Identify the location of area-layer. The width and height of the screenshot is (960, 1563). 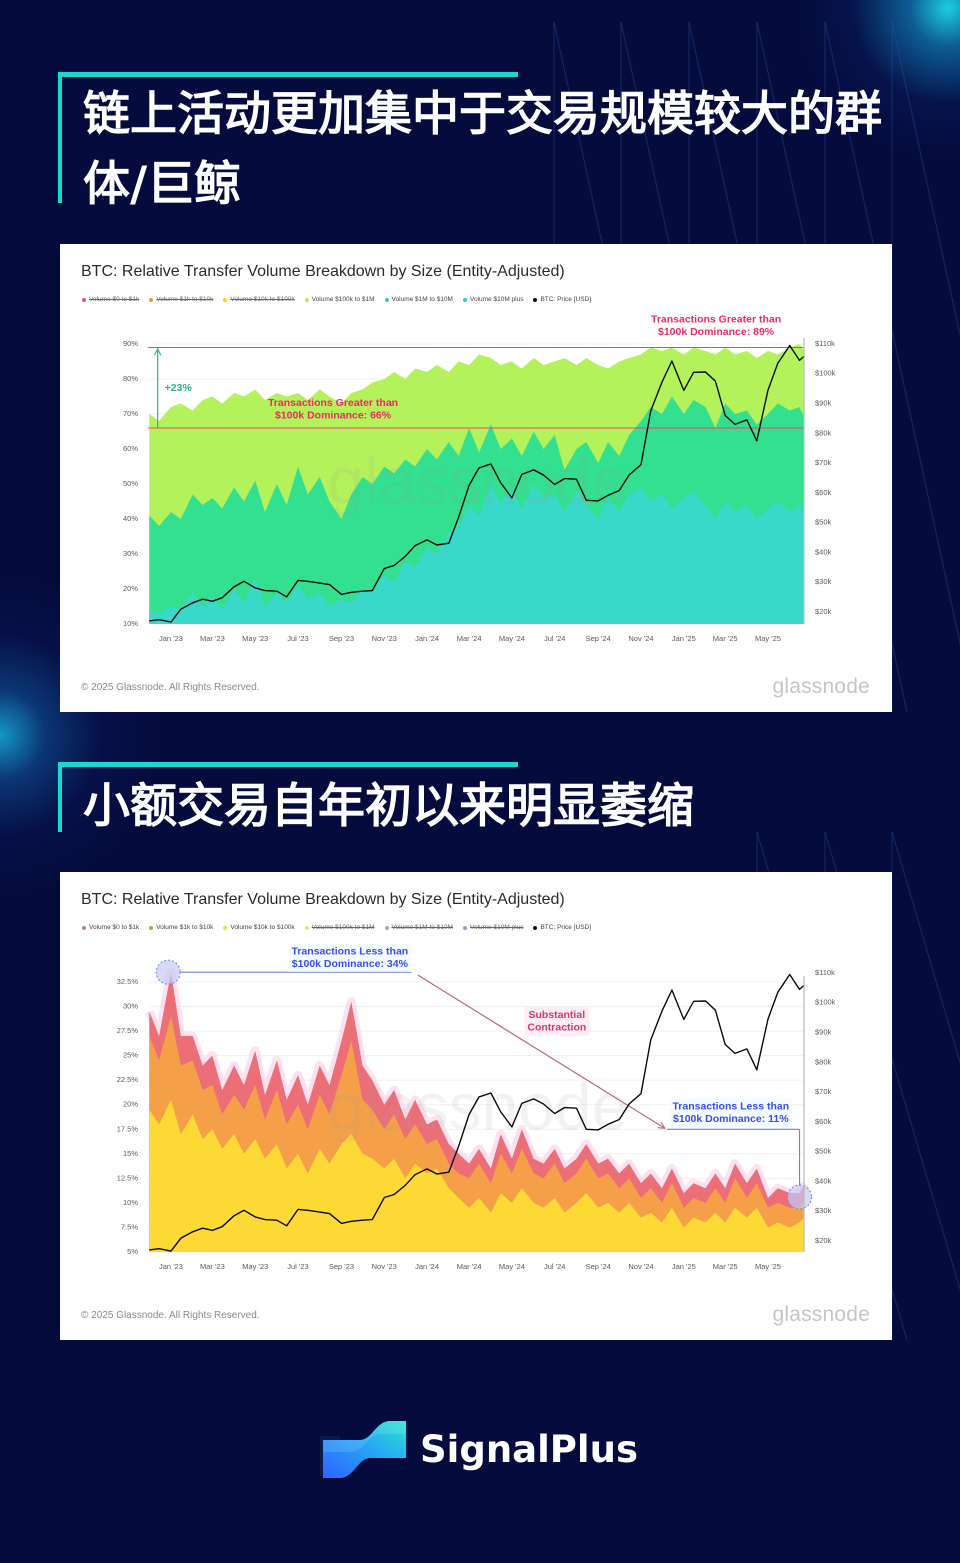
(477, 484).